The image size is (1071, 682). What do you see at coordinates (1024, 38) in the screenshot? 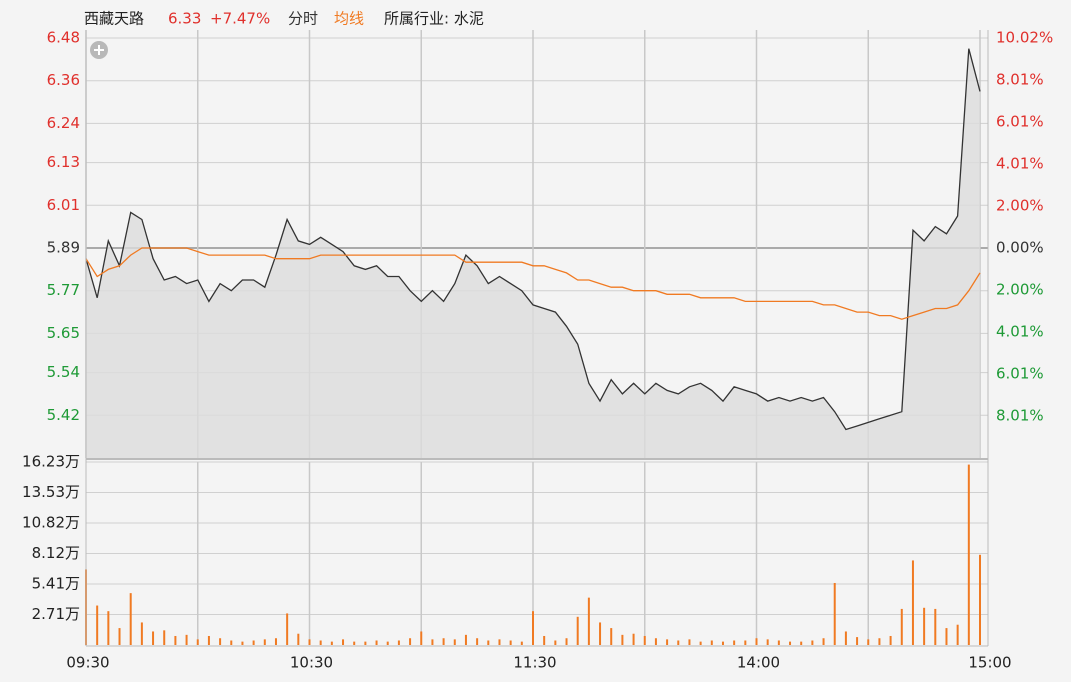
I see `y2-tick-label: 10.02%` at bounding box center [1024, 38].